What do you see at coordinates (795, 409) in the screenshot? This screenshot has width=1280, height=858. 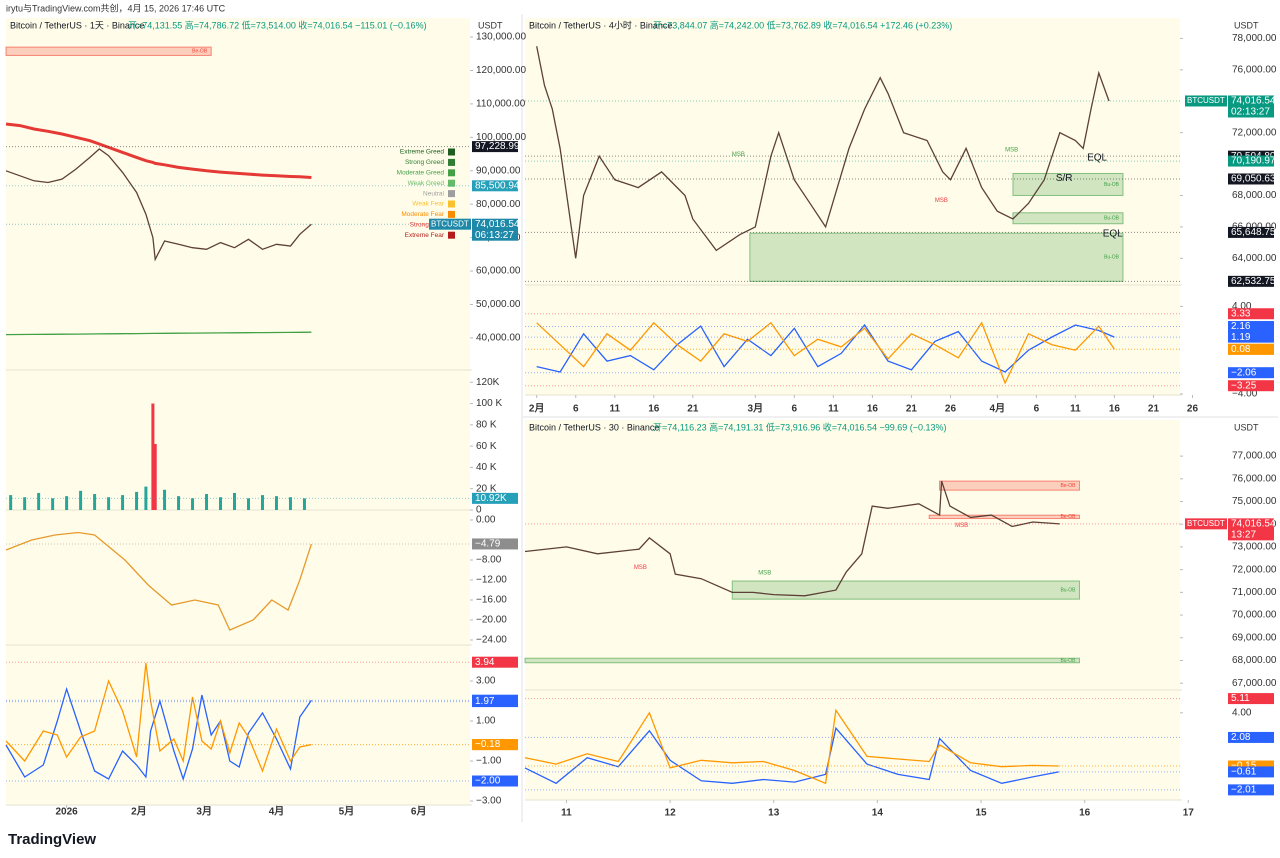 I see `x-tick-label: 6` at bounding box center [795, 409].